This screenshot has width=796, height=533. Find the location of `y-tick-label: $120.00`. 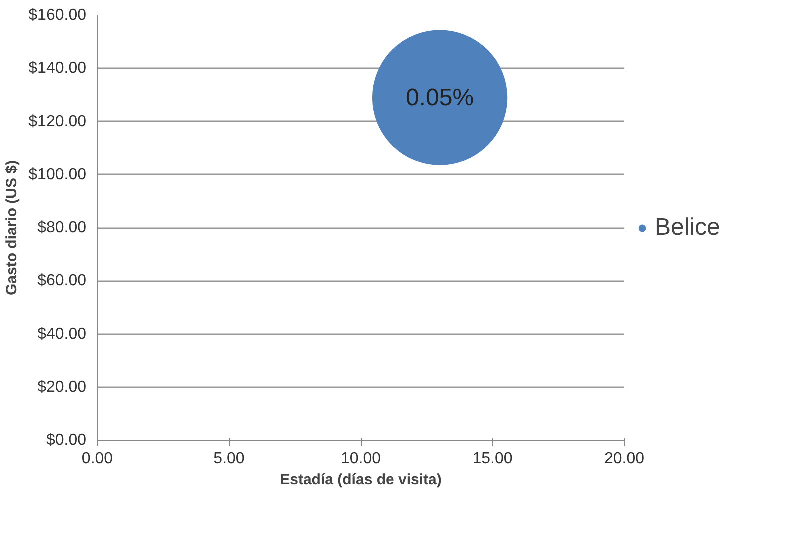

y-tick-label: $120.00 is located at coordinates (57, 121).